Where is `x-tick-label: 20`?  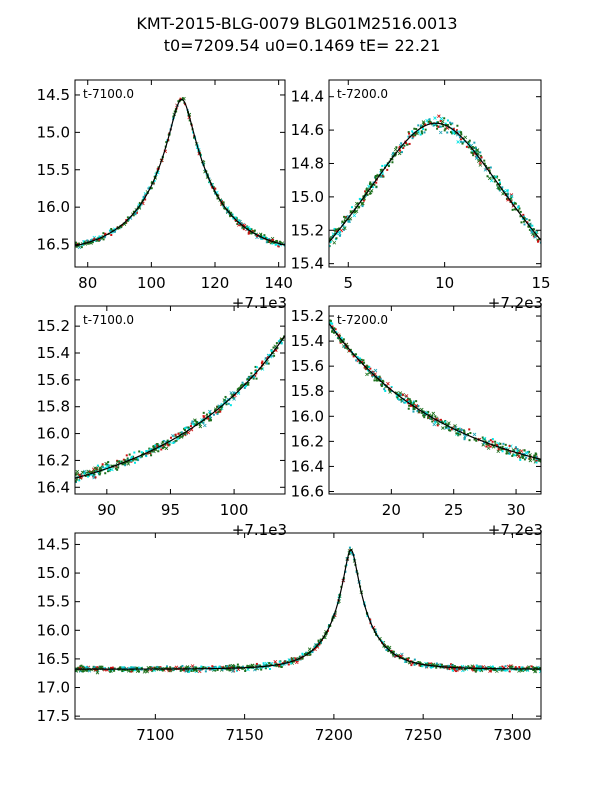
x-tick-label: 20 is located at coordinates (391, 510).